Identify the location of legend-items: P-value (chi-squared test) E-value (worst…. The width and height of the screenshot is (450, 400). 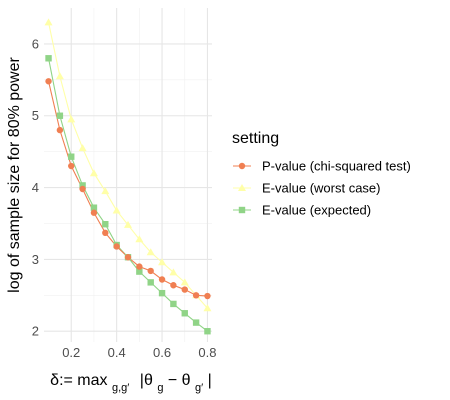
(322, 188).